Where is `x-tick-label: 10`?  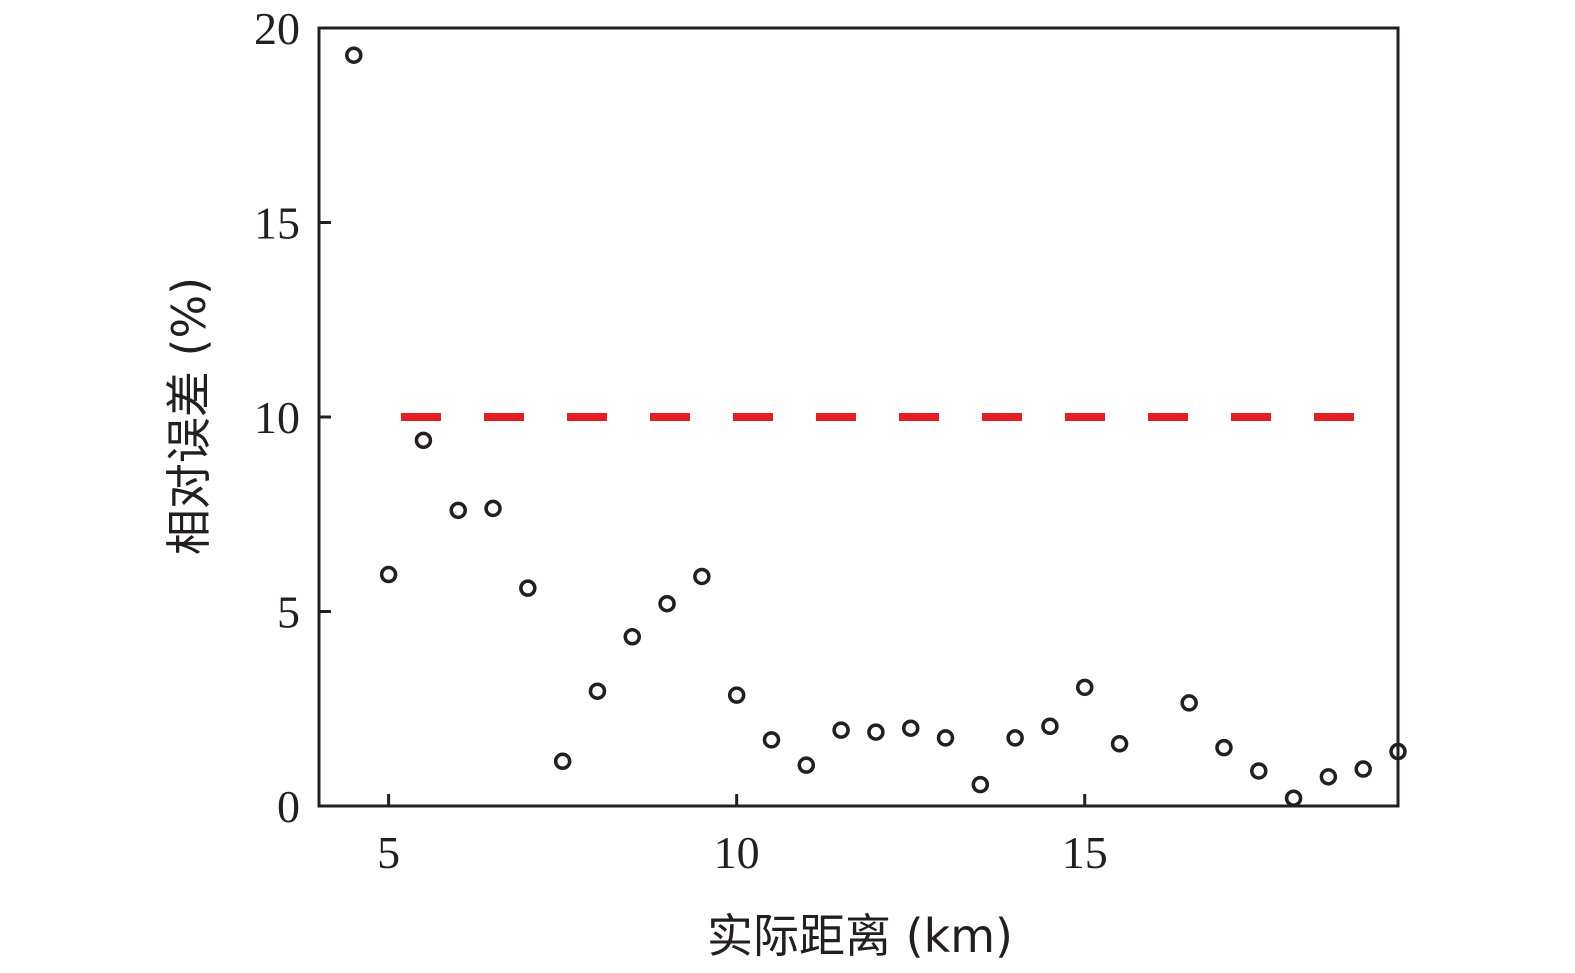
x-tick-label: 10 is located at coordinates (737, 852).